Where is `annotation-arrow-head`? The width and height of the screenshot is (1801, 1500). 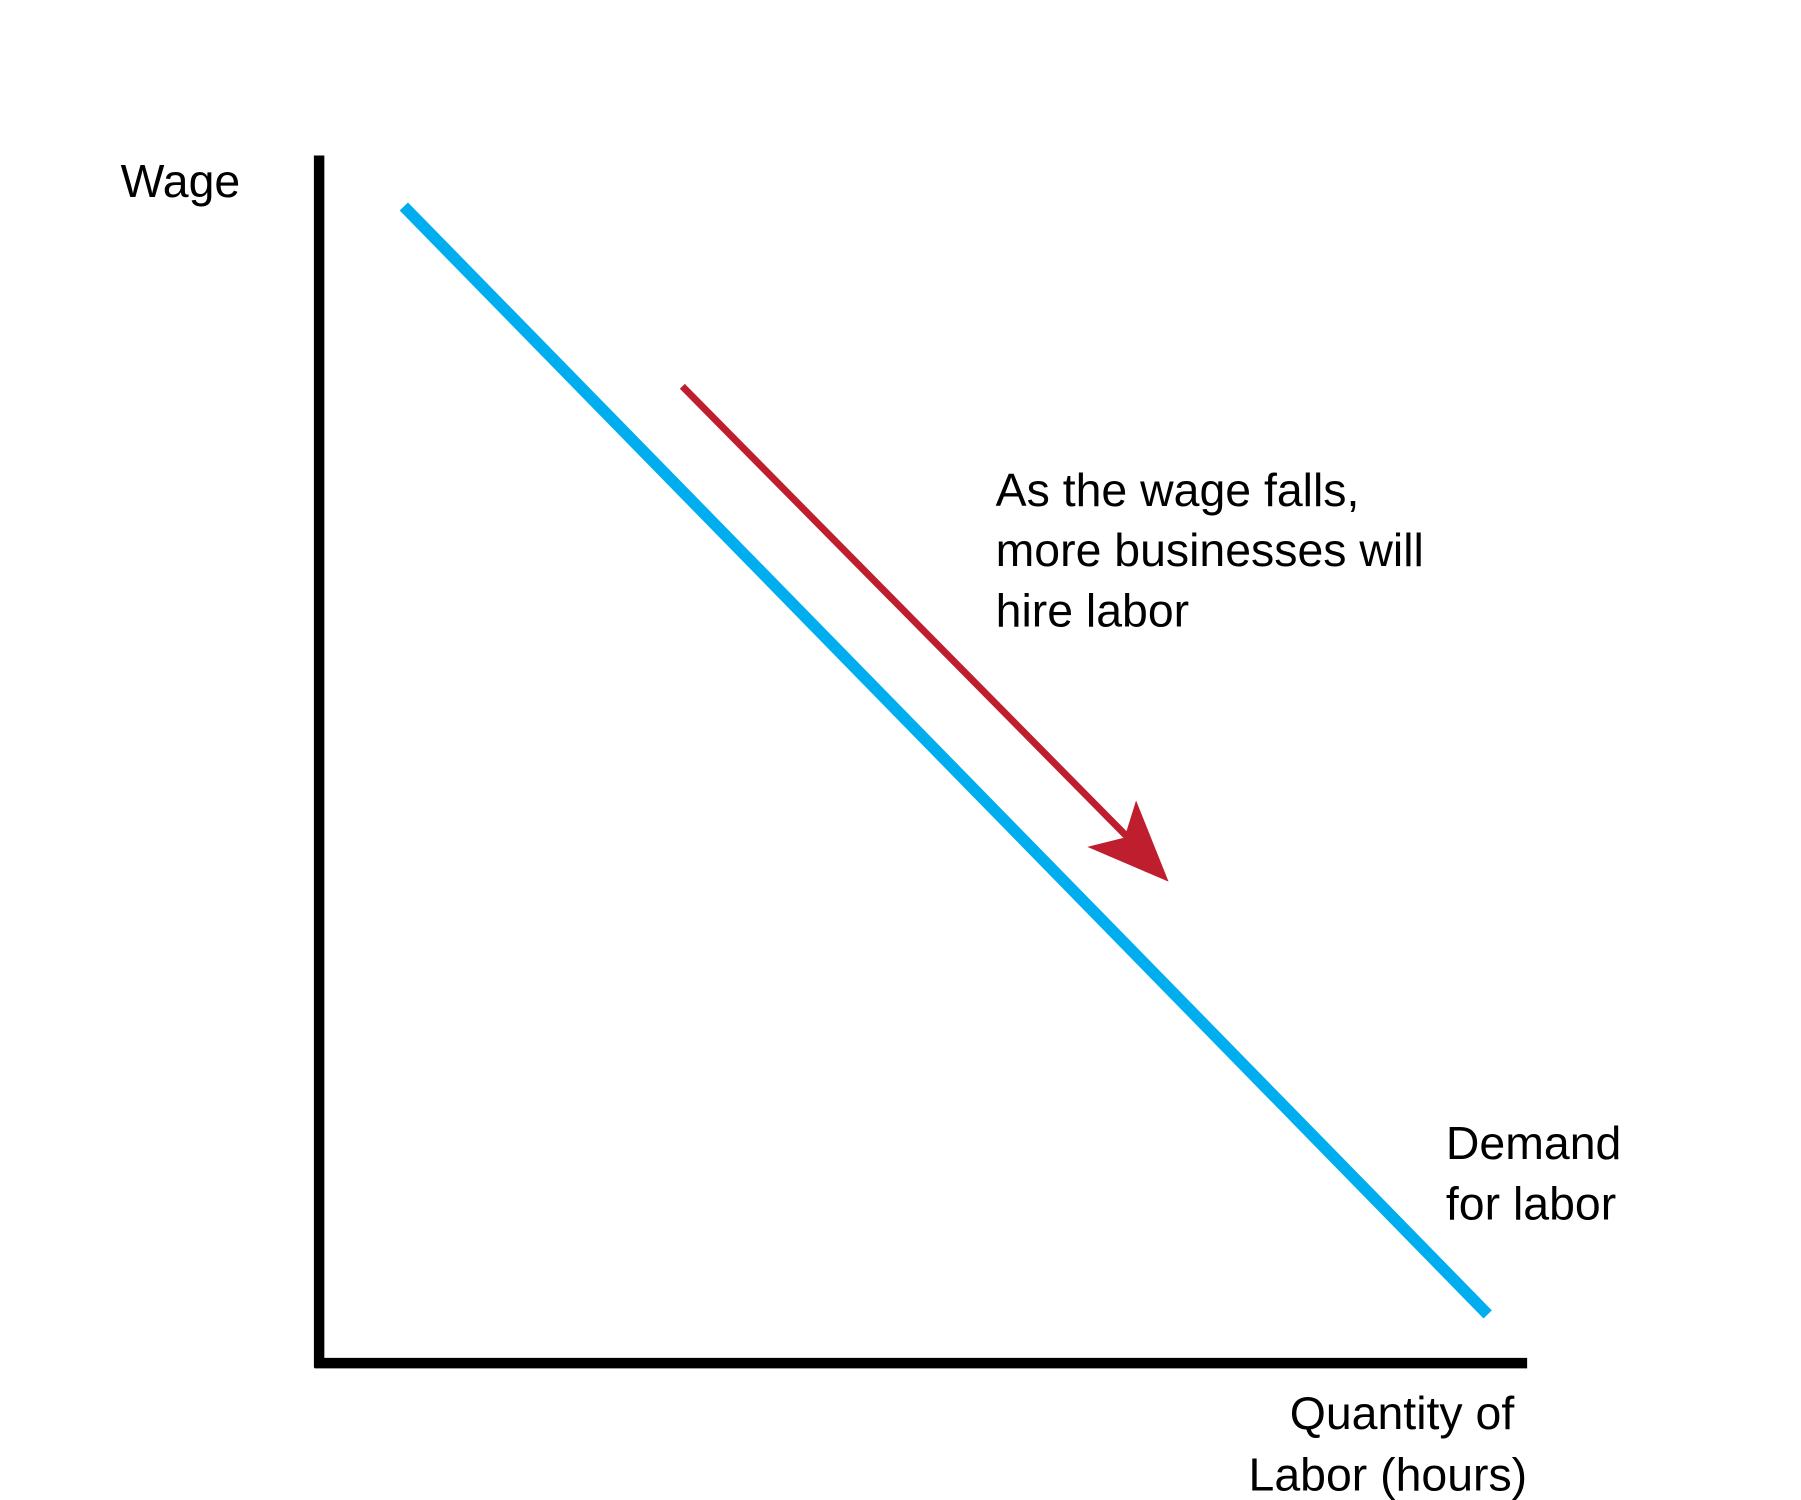 annotation-arrow-head is located at coordinates (1128, 841).